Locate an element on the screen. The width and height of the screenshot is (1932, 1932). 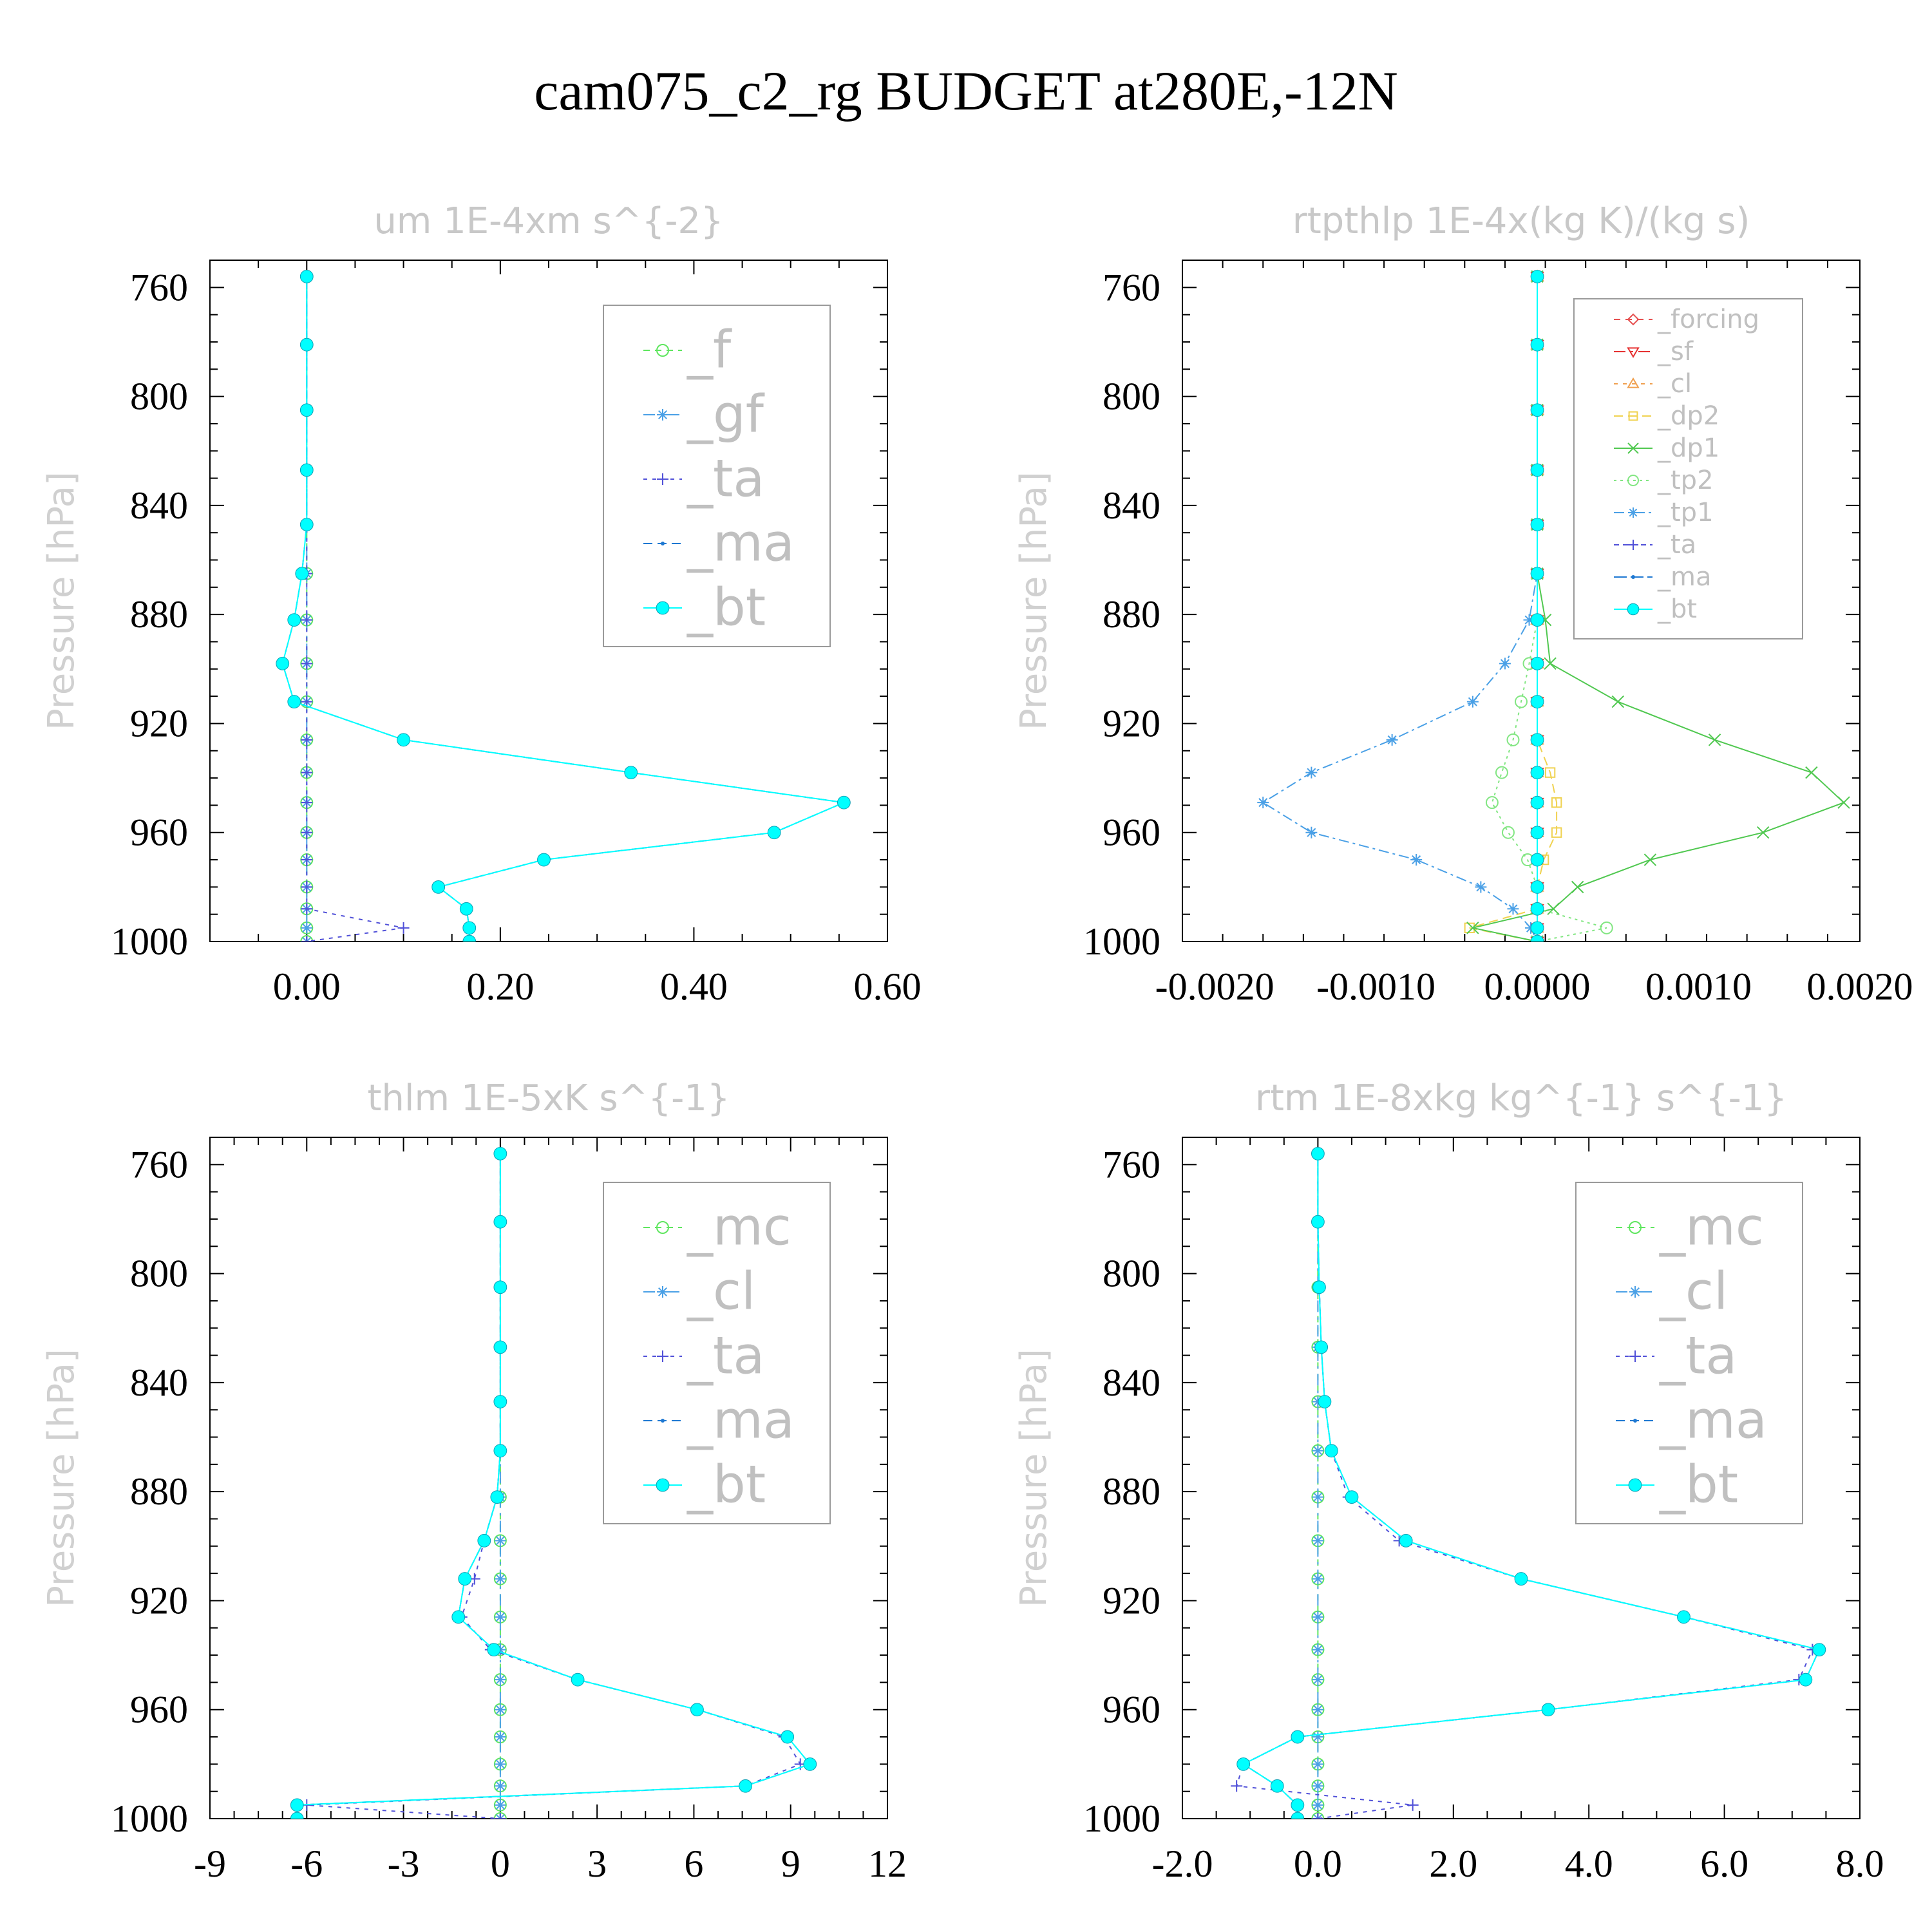
x-tick-label: 0.0020 is located at coordinates (1860, 986).